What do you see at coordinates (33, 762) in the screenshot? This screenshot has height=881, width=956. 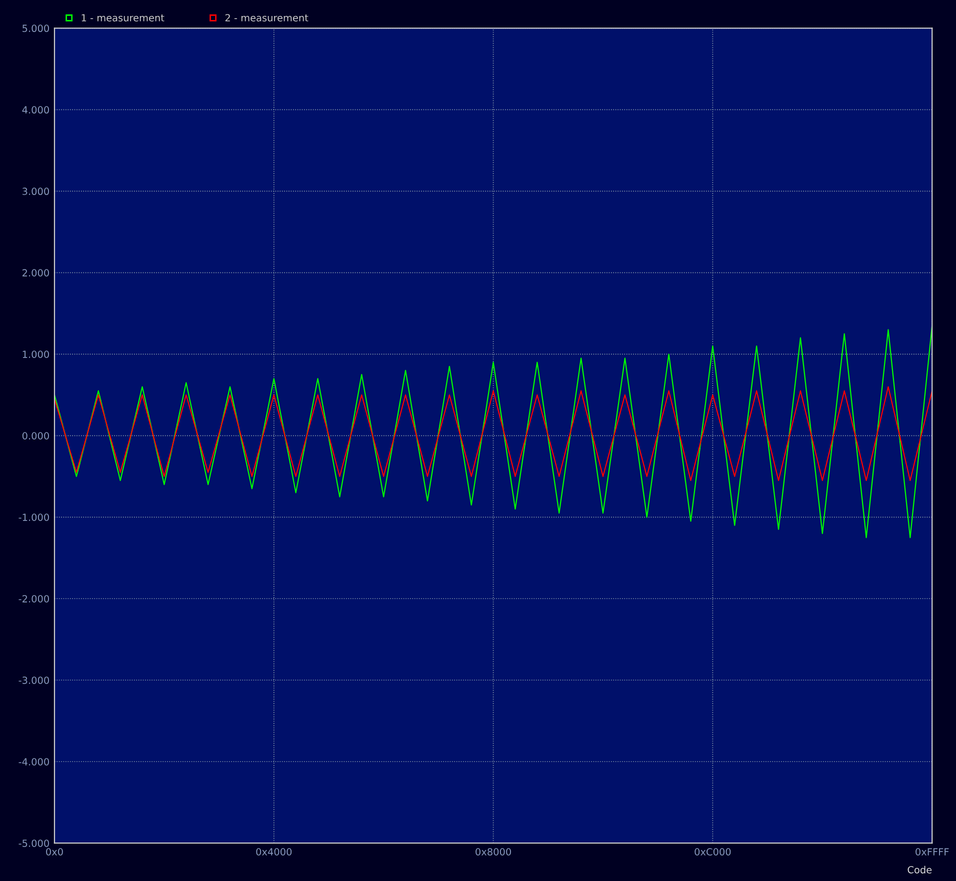 I see `y-tick-label: -4.000` at bounding box center [33, 762].